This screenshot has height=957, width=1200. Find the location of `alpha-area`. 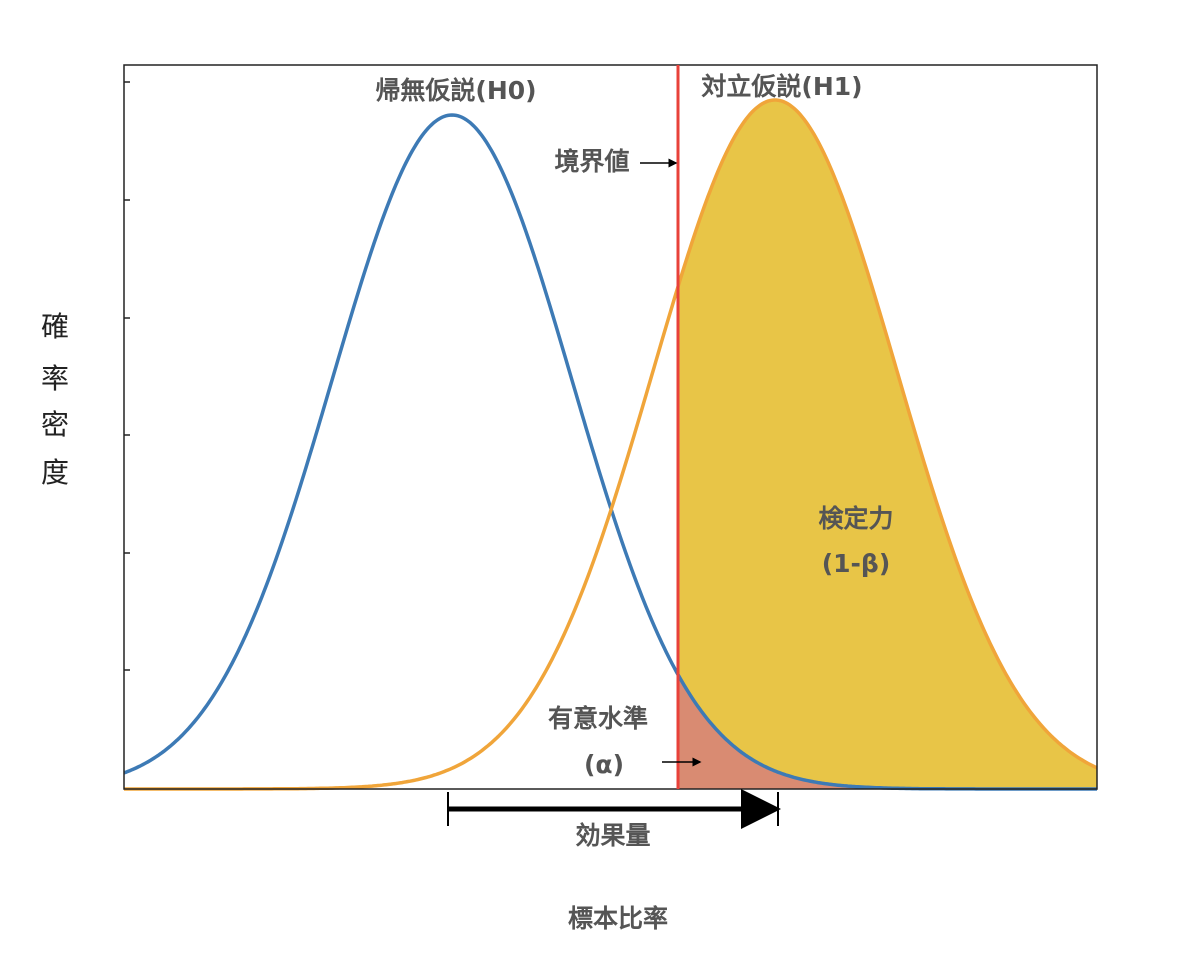

alpha-area is located at coordinates (887, 731).